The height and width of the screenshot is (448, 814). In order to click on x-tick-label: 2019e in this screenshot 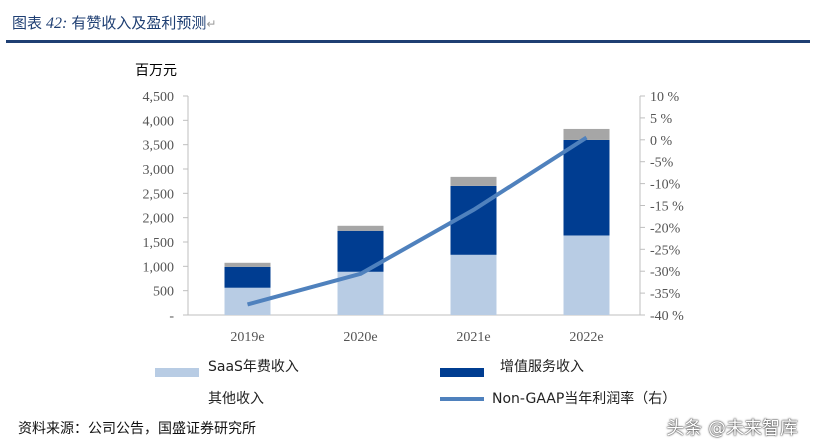, I will do `click(247, 337)`.